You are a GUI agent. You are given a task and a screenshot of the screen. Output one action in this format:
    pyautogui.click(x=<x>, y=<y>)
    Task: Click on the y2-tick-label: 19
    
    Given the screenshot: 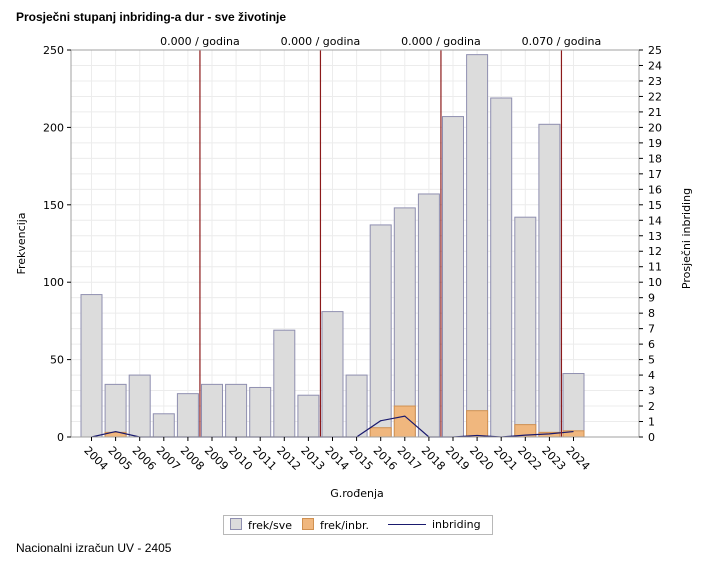 What is the action you would take?
    pyautogui.click(x=655, y=143)
    